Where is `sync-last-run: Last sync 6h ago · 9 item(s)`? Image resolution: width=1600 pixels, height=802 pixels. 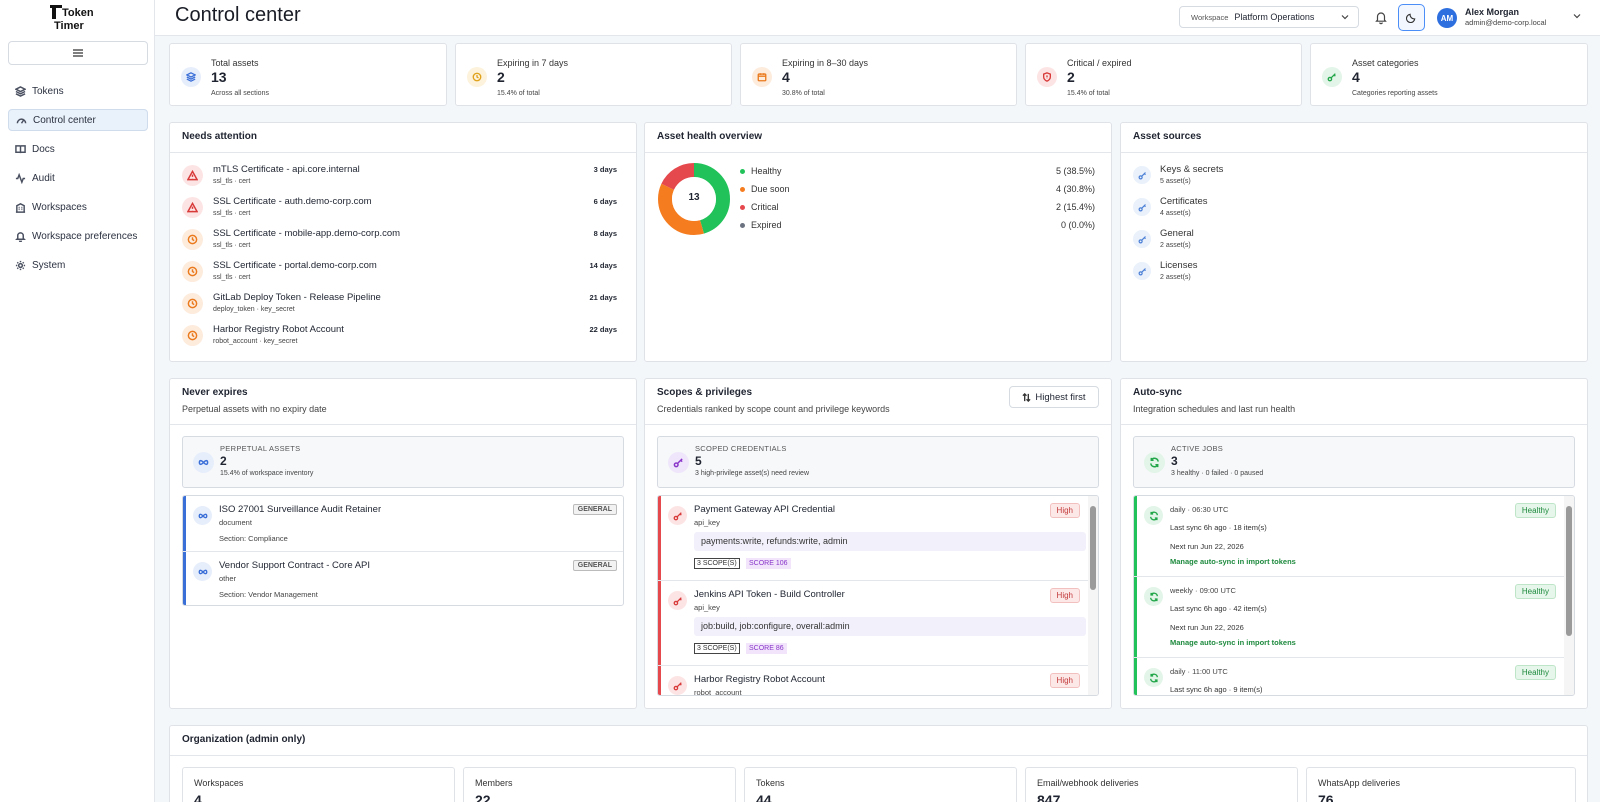 sync-last-run: Last sync 6h ago · 9 item(s) is located at coordinates (1216, 689).